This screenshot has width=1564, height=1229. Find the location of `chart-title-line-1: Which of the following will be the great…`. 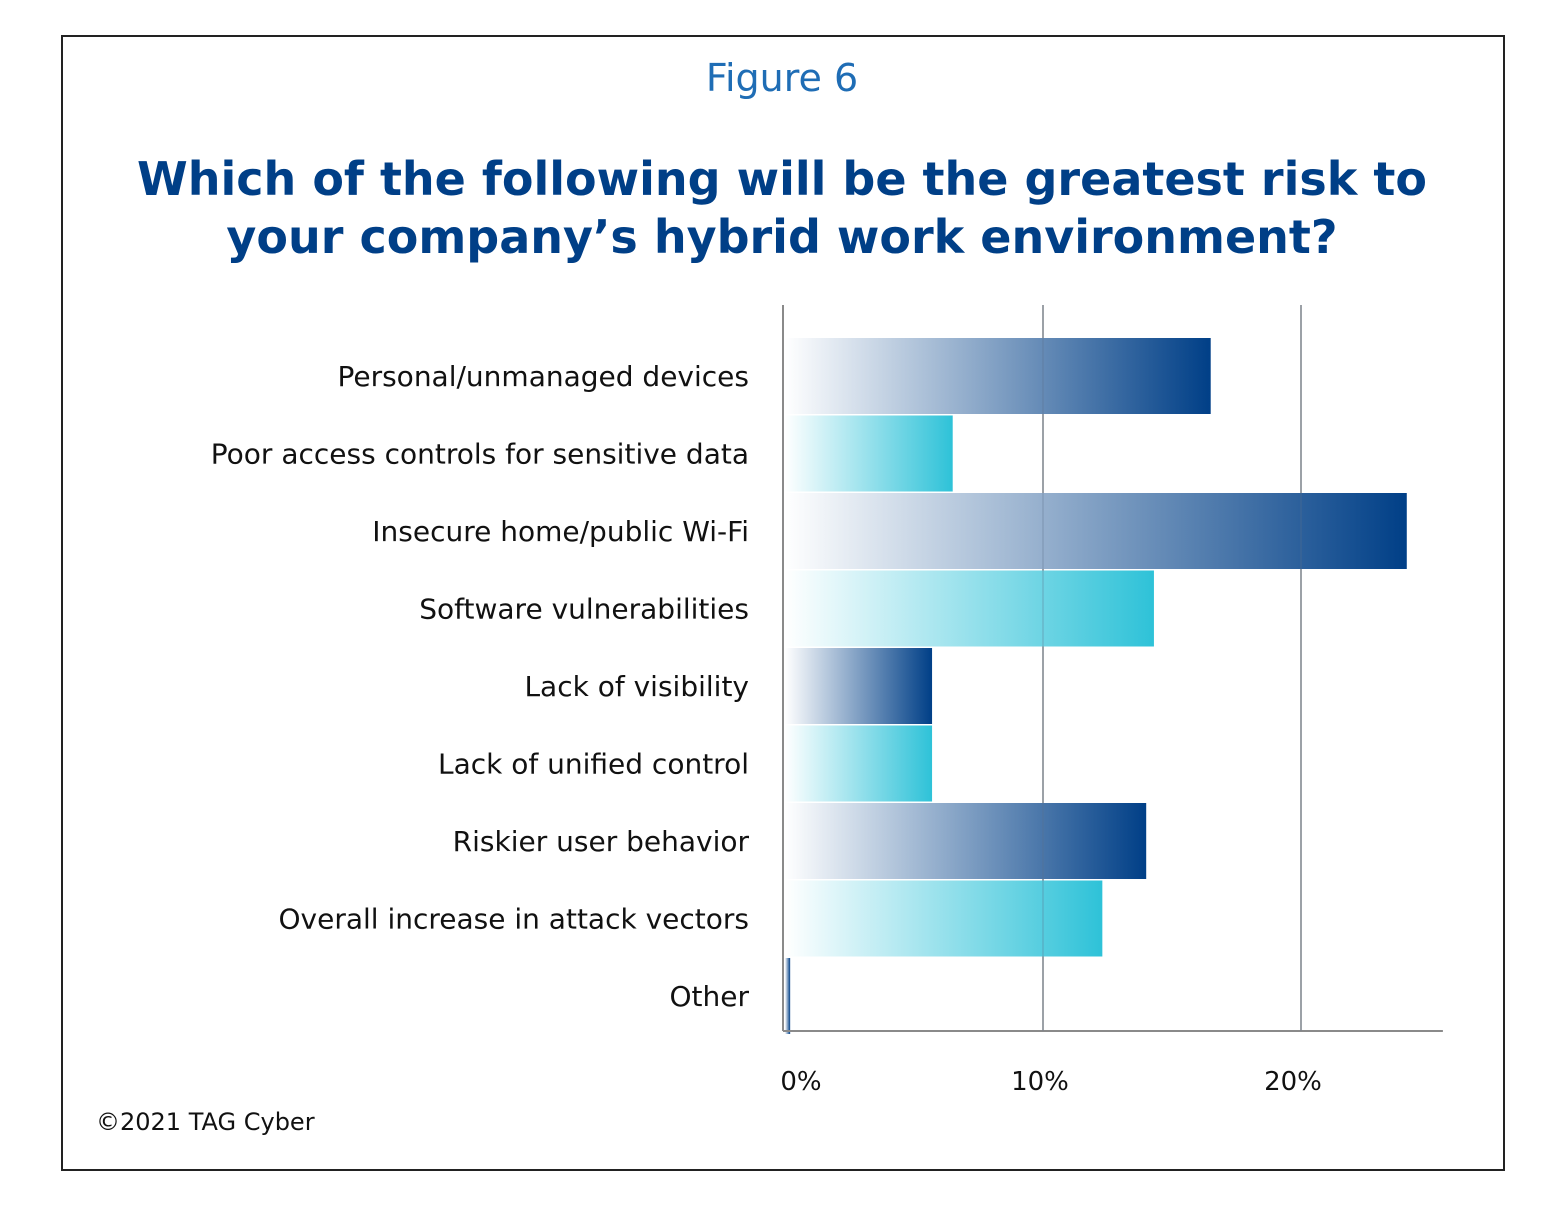

chart-title-line-1: Which of the following will be the great… is located at coordinates (782, 179).